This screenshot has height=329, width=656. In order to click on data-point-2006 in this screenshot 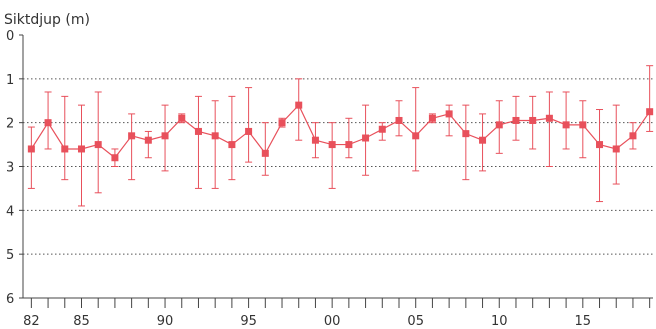, I will do `click(432, 118)`.